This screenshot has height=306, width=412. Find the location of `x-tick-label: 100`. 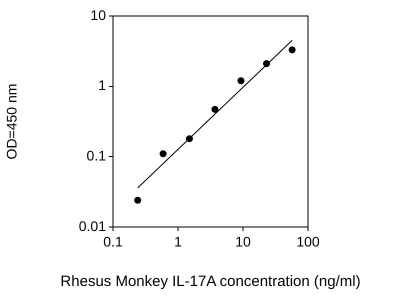

x-tick-label: 100 is located at coordinates (308, 241).